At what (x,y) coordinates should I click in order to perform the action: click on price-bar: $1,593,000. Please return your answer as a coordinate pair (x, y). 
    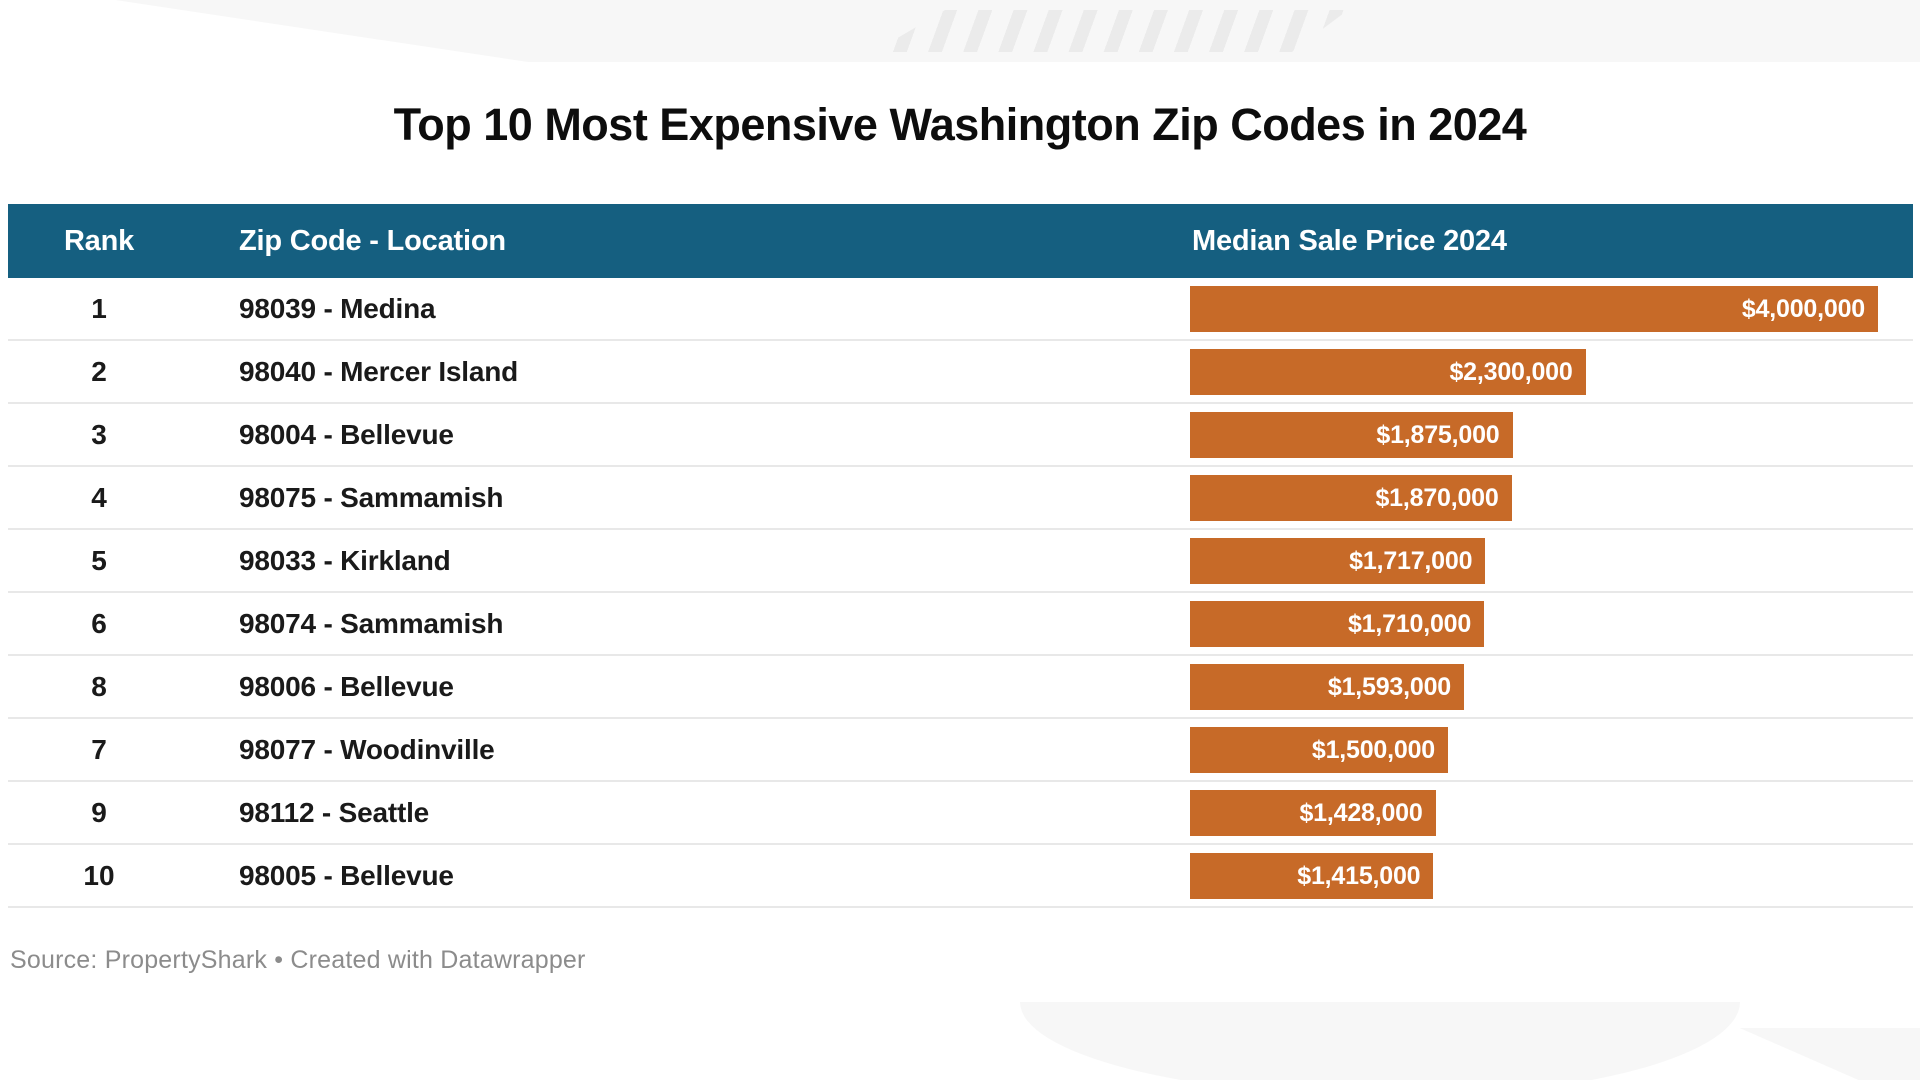
    Looking at the image, I should click on (1327, 687).